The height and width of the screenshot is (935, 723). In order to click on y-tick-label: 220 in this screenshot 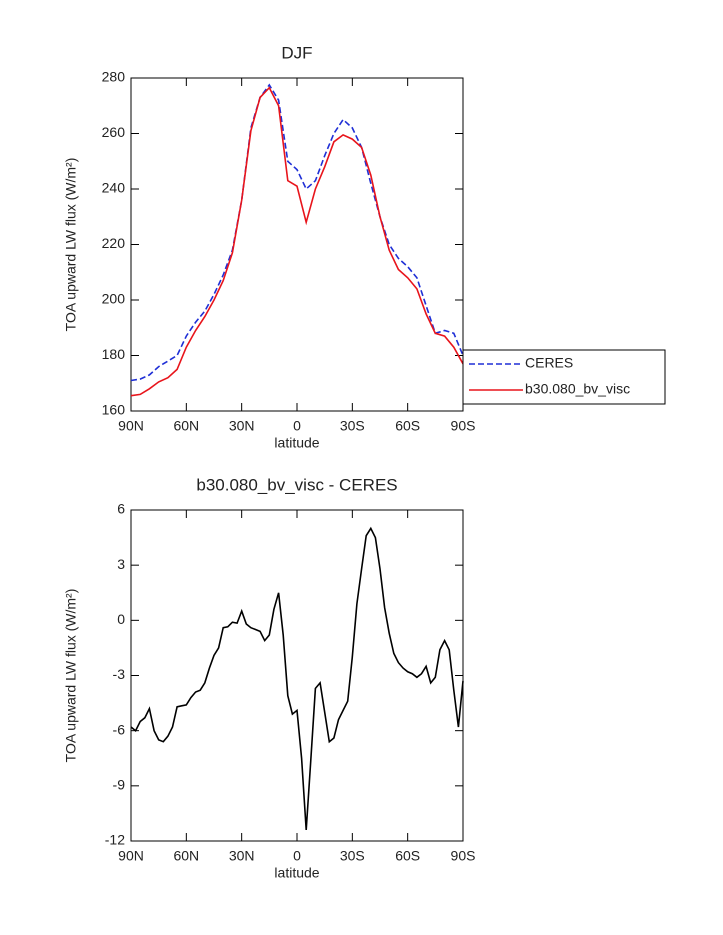, I will do `click(114, 243)`.